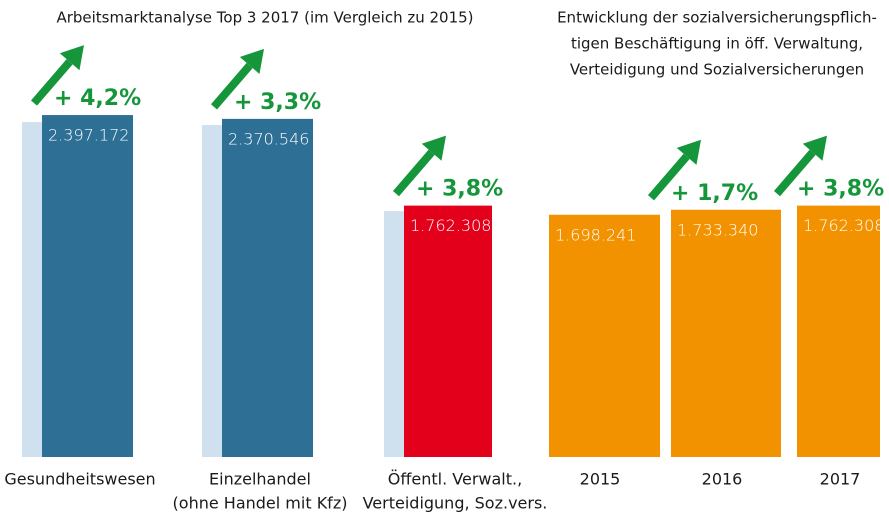 This screenshot has width=889, height=517. I want to click on x-tick-label: Einzelhandel, so click(260, 479).